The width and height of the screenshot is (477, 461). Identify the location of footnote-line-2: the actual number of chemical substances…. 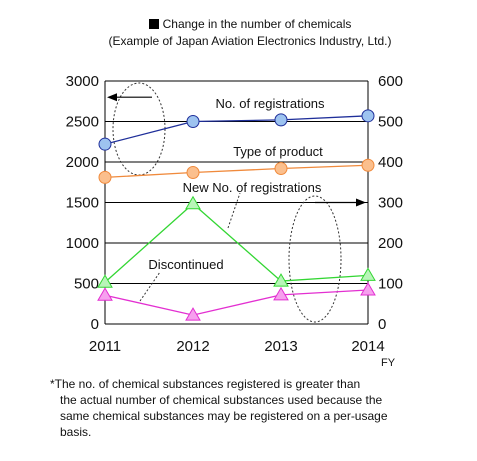
(221, 400).